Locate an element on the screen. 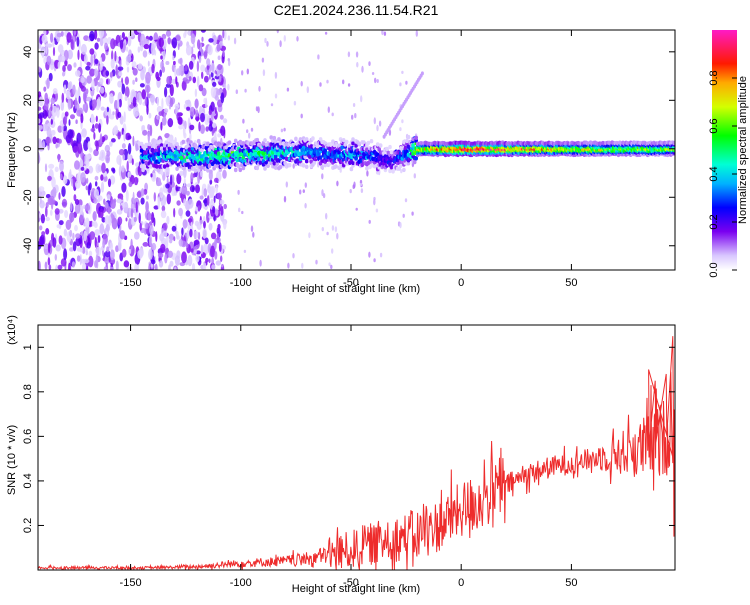  snr-y-tick-label: 0.2 is located at coordinates (28, 525).